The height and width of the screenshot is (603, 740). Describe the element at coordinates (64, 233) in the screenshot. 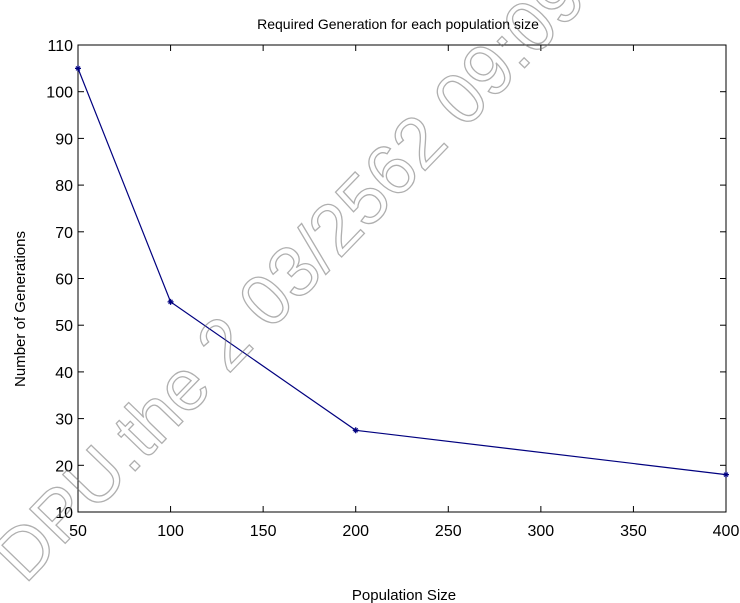

I see `y-tick-label: 70` at that location.